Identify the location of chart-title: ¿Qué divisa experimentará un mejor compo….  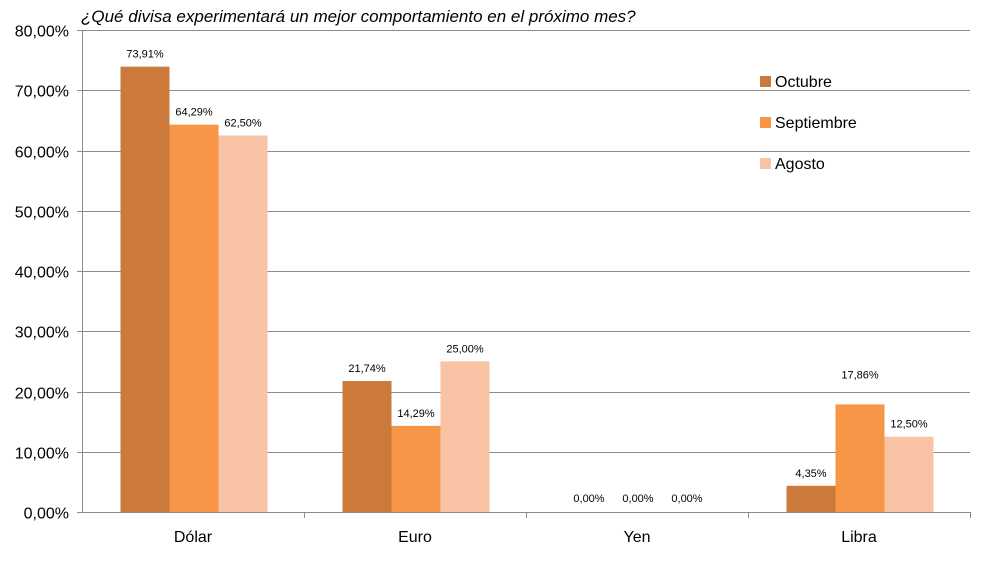
(358, 16).